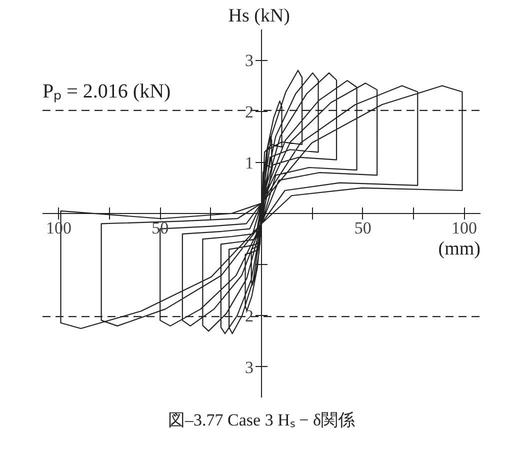 Image resolution: width=513 pixels, height=453 pixels. Describe the element at coordinates (259, 16) in the screenshot. I see `y-axis-title: Hs (kN)` at that location.